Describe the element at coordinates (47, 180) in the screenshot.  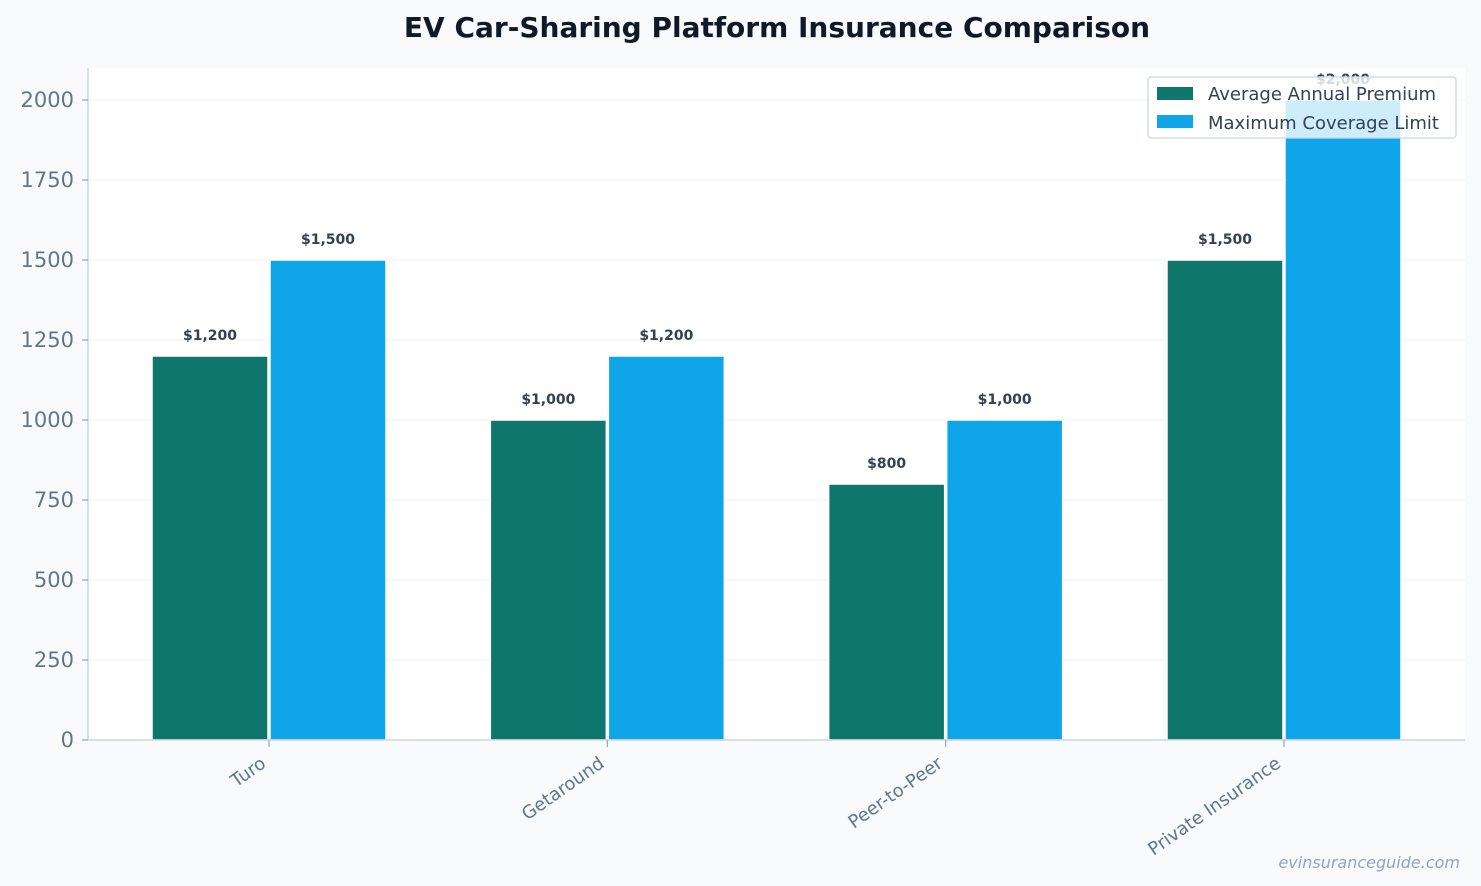
I see `y-tick-label-1750: 1750` at that location.